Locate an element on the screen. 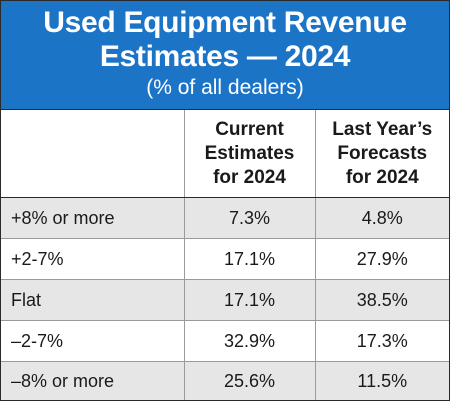 This screenshot has width=450, height=401. cell-last-year: 38.5% is located at coordinates (382, 300).